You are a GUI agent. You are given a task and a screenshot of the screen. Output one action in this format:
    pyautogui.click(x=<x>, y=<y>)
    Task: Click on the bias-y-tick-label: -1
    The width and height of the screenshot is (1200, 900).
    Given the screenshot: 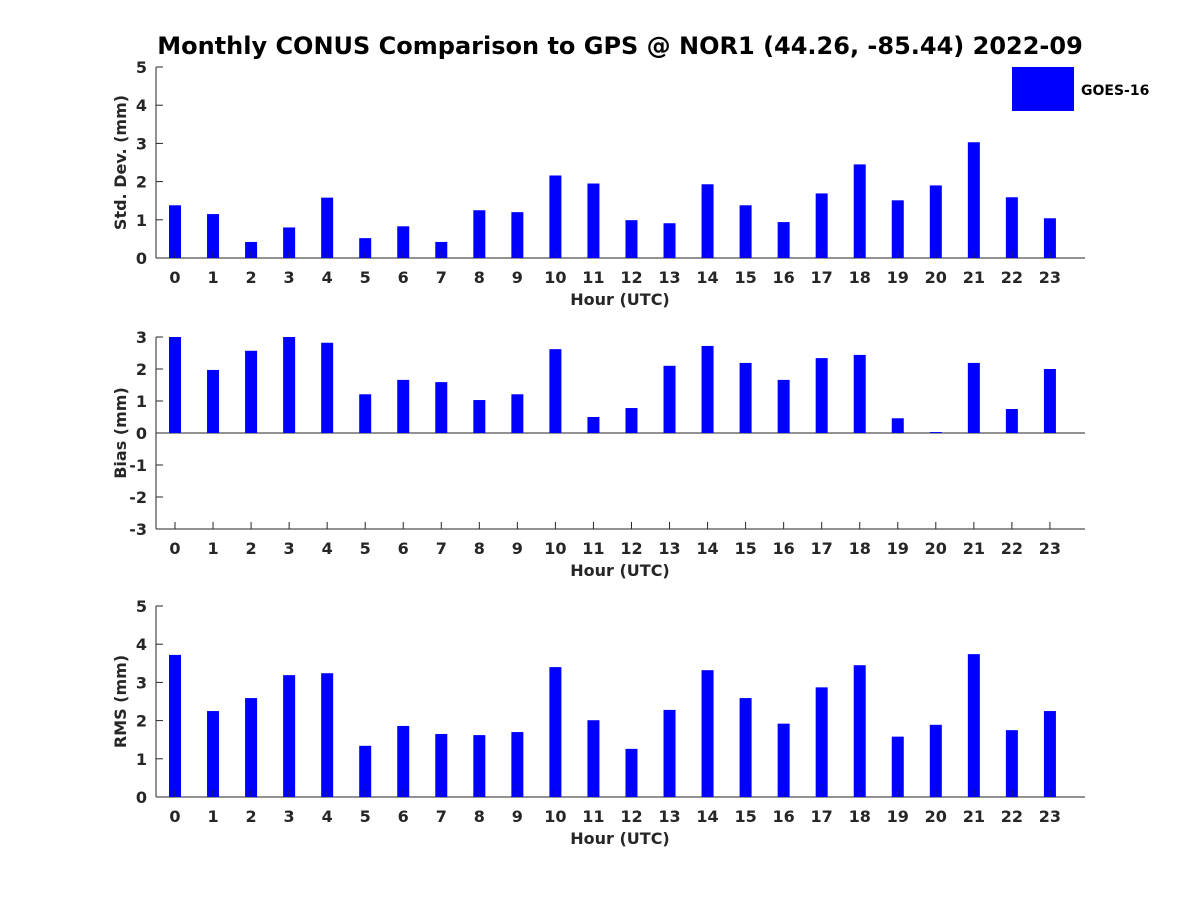 What is the action you would take?
    pyautogui.click(x=138, y=465)
    